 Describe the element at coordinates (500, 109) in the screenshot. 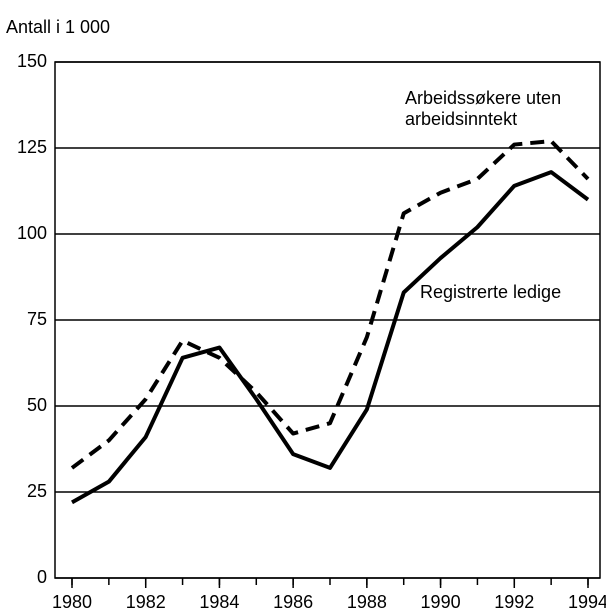

I see `series-label: Arbeidssøkere uten arbeidsinntekt` at that location.